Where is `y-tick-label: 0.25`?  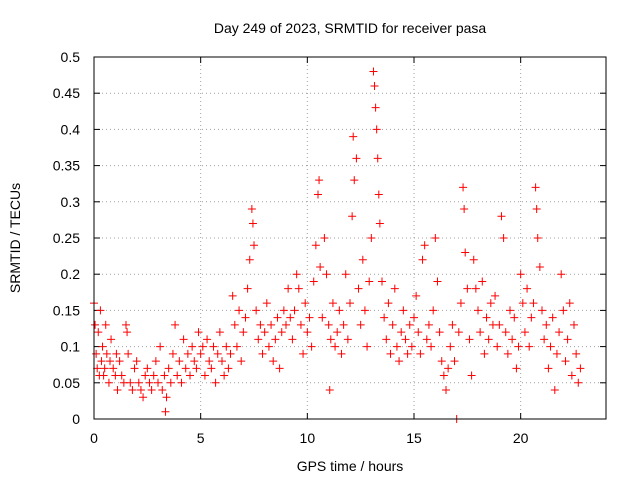
y-tick-label: 0.25 is located at coordinates (66, 238).